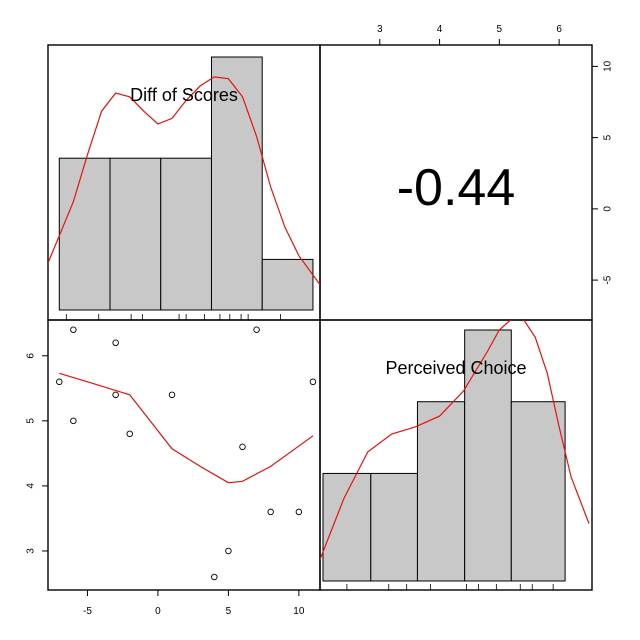  What do you see at coordinates (31, 551) in the screenshot?
I see `left-axis-label: 3` at bounding box center [31, 551].